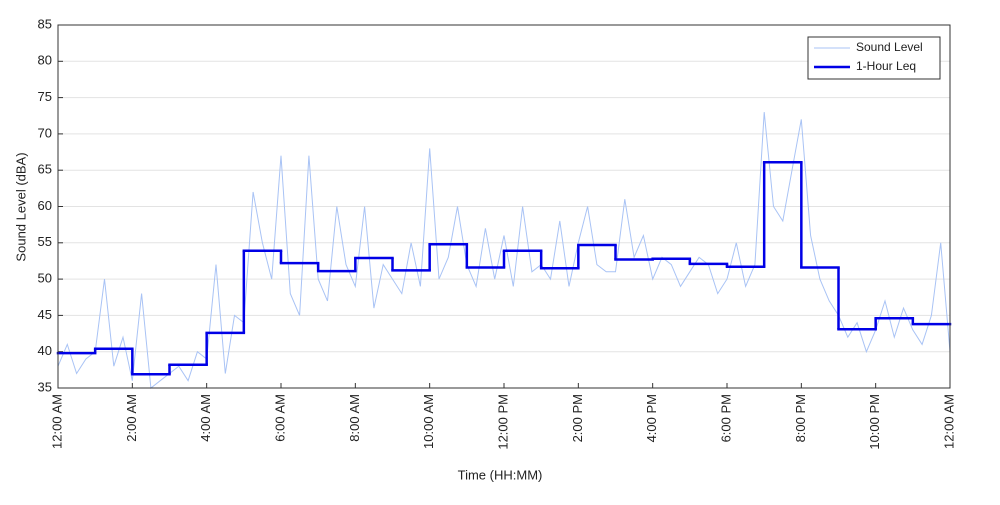 The image size is (1000, 505). I want to click on x-tick-label: 10:00 AM, so click(428, 421).